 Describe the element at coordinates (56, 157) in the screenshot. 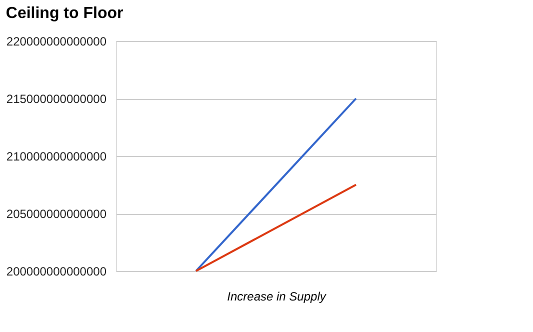

I see `y-tick-label: 210000000000000` at that location.